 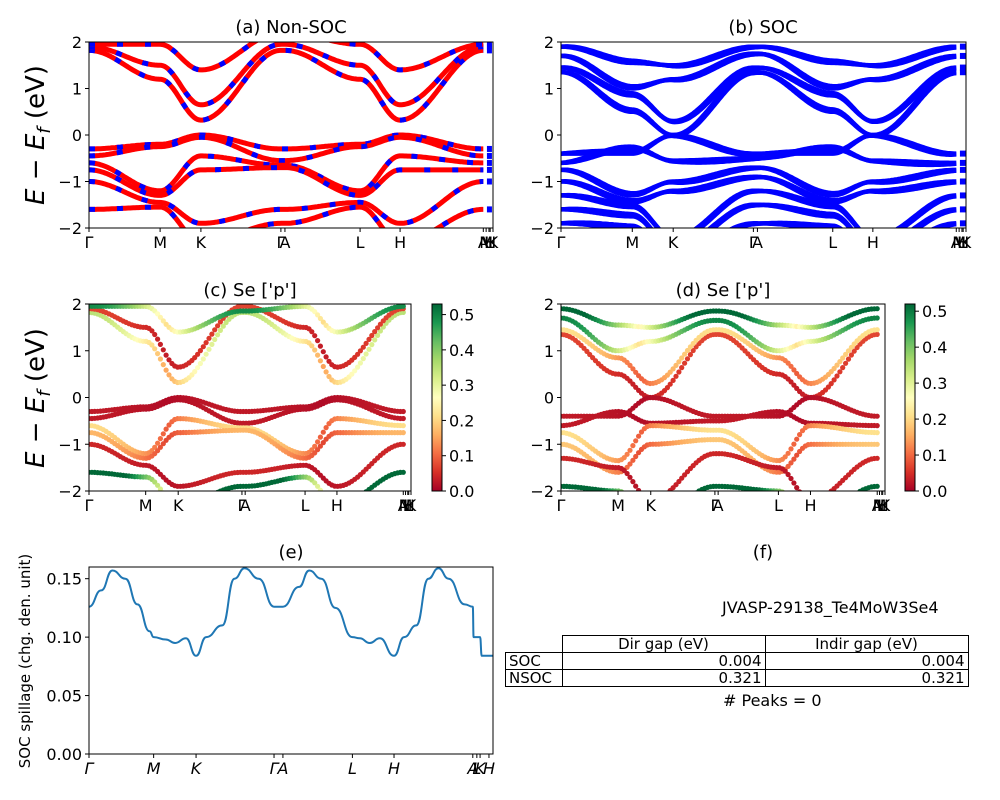 I want to click on x-tick-label: L, so click(x=360, y=242).